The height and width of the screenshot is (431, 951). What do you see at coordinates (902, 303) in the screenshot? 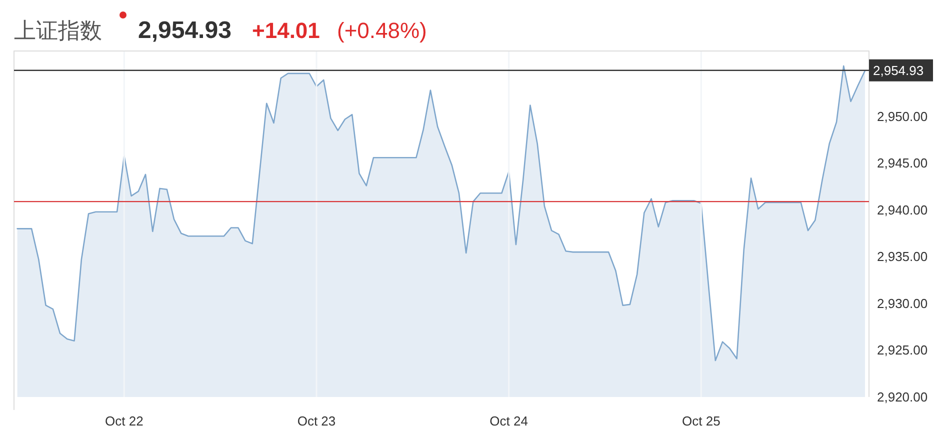
I see `y-tick-label: 2,930.00` at bounding box center [902, 303].